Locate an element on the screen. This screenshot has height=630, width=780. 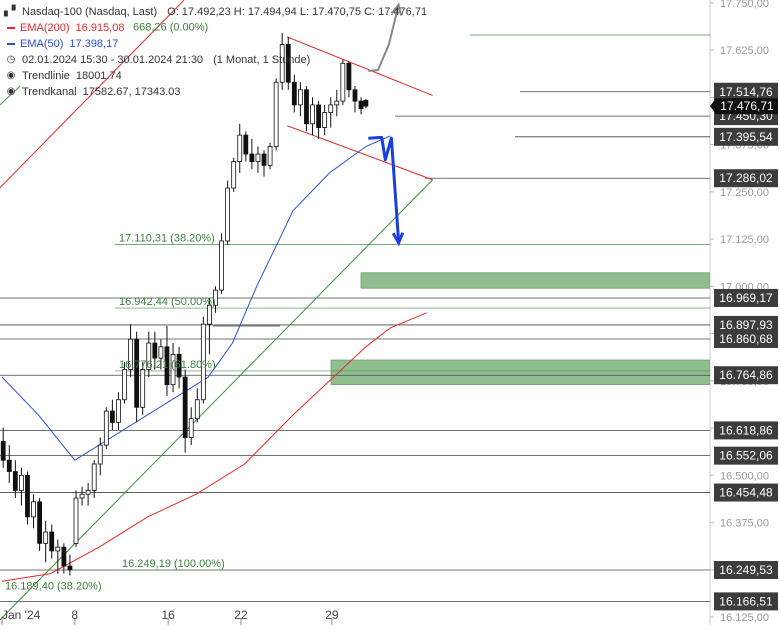
x-tick-label: Jan '24 is located at coordinates (21, 615).